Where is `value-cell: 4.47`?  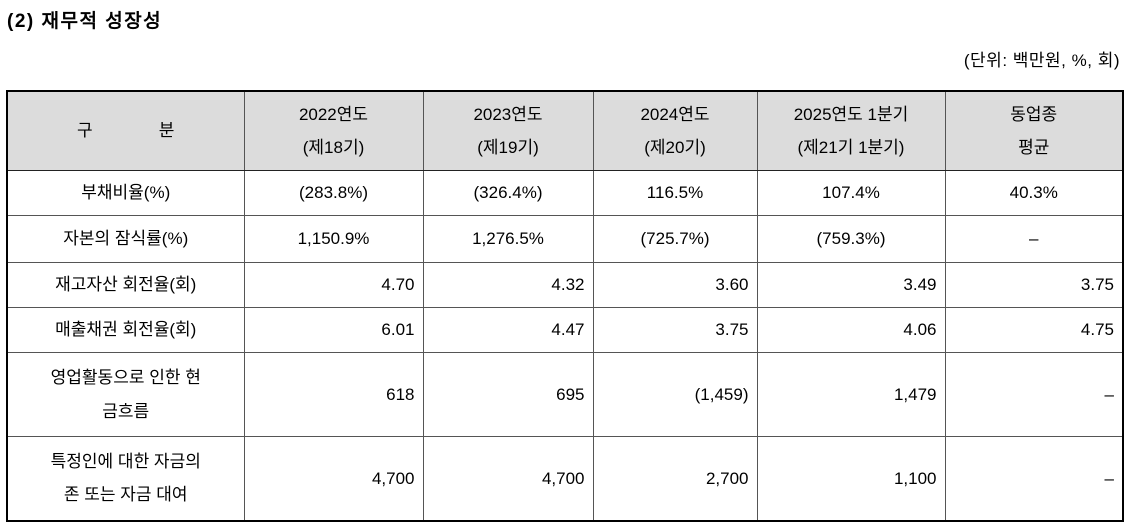 value-cell: 4.47 is located at coordinates (508, 330).